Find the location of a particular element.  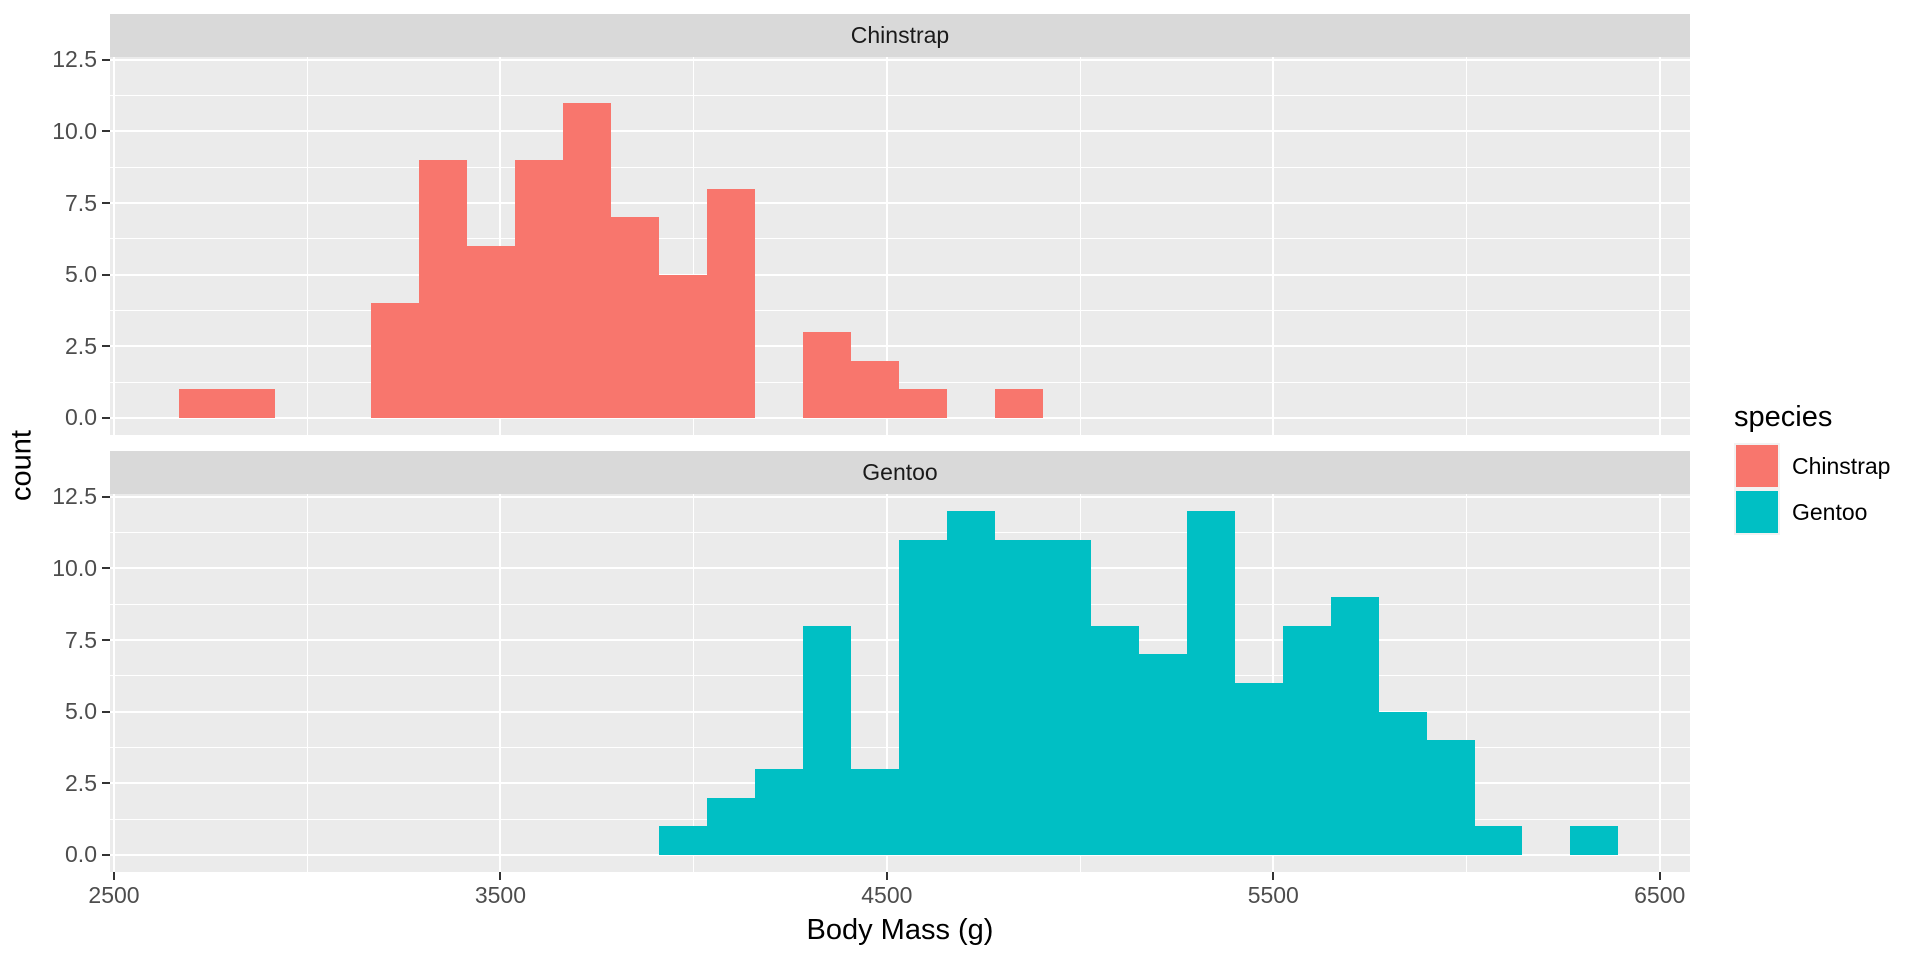

legend-swatch-gentoo is located at coordinates (1757, 512).